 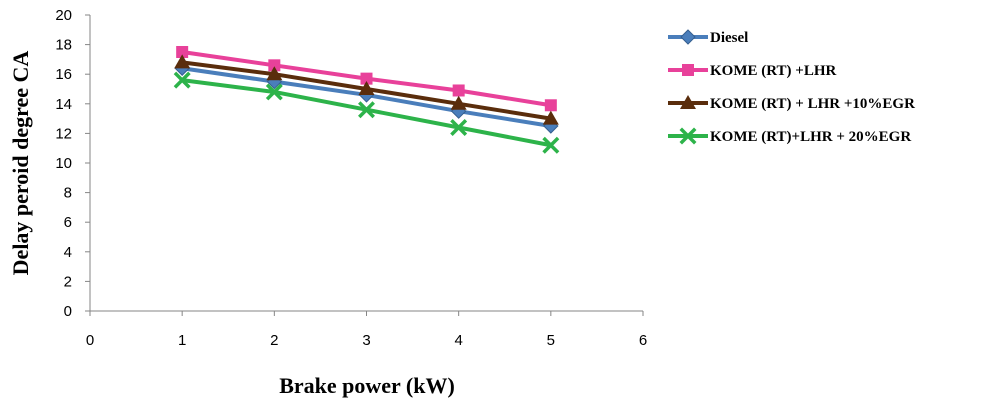 I want to click on x-tick-label: 2, so click(x=274, y=340).